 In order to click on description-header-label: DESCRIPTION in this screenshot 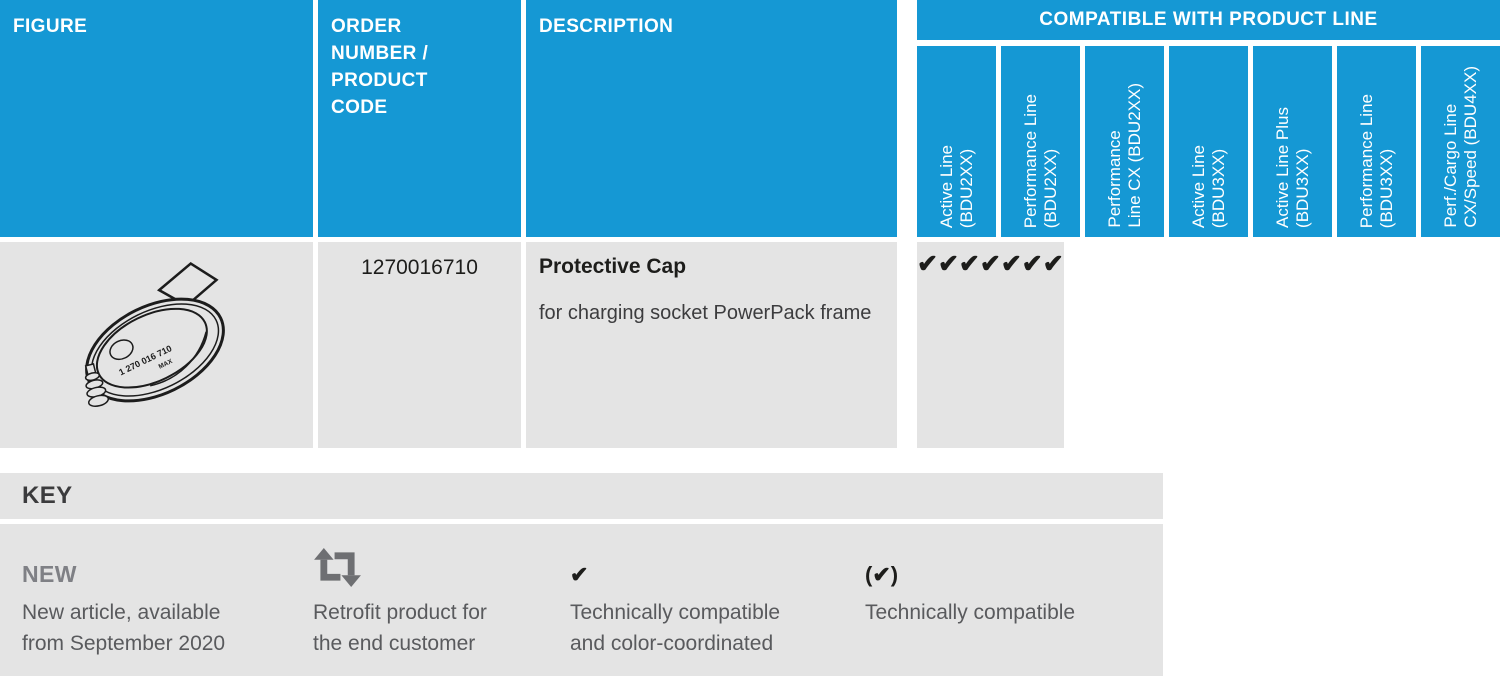, I will do `click(606, 26)`.